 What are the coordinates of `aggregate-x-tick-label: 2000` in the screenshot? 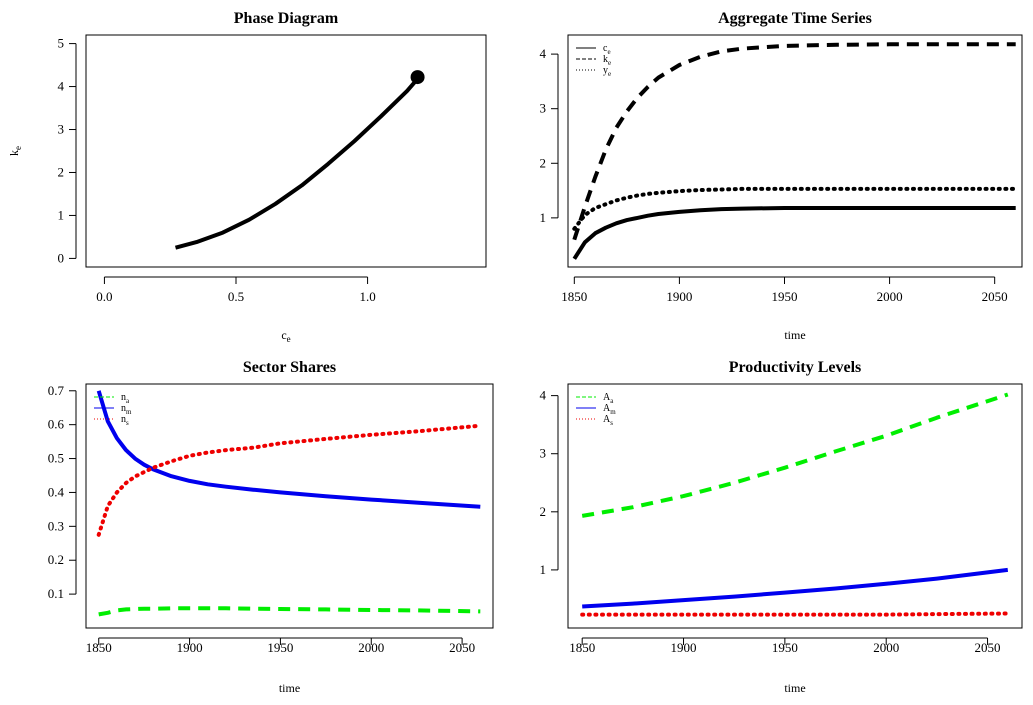 It's located at (890, 296).